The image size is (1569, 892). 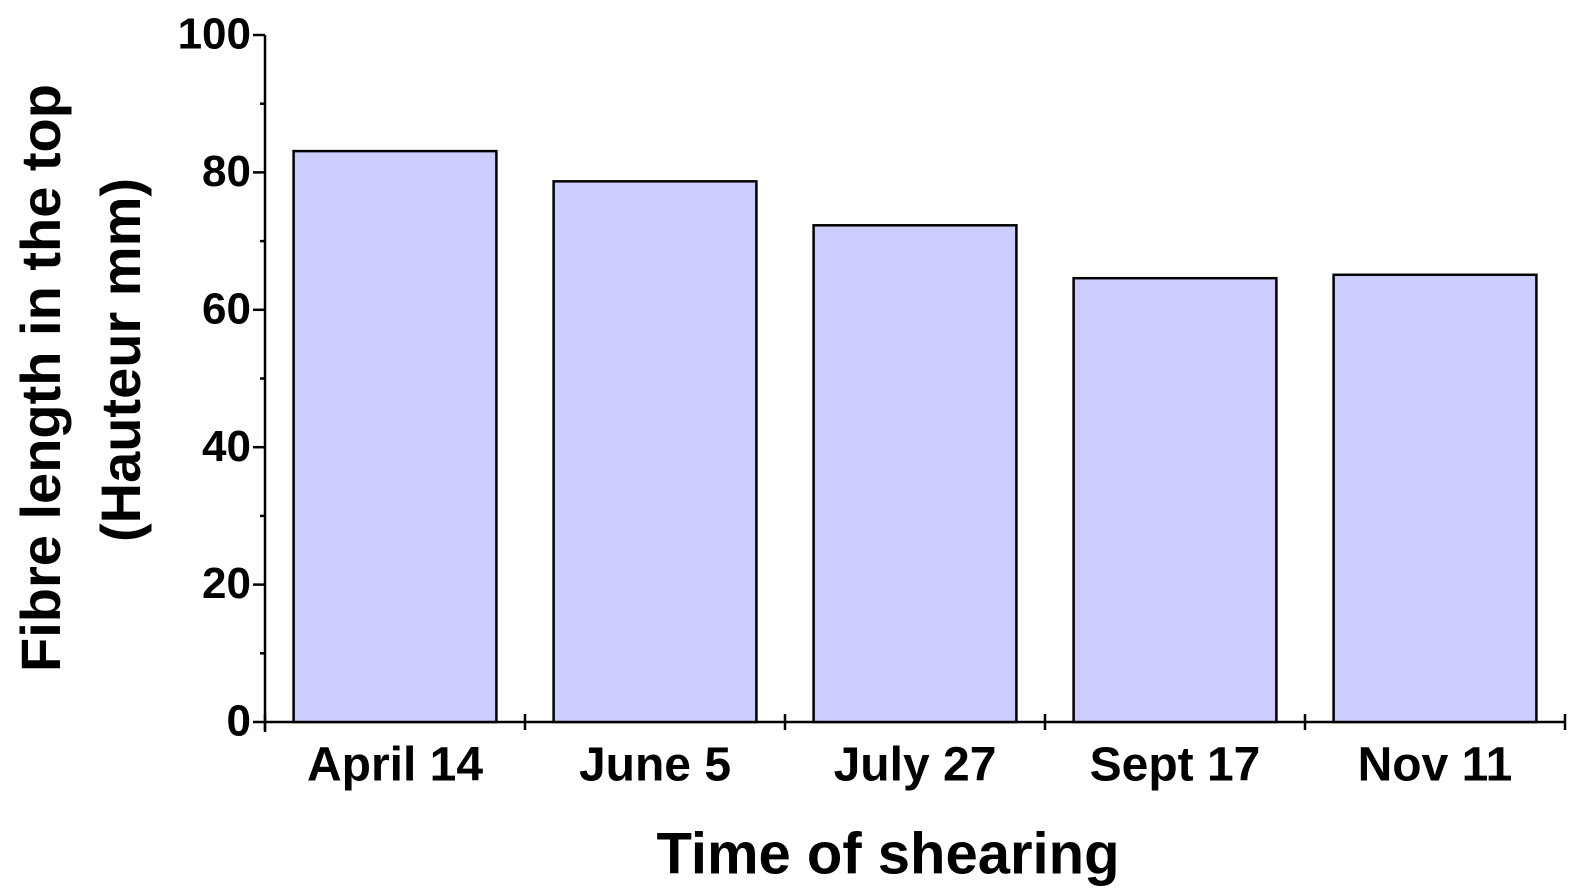 I want to click on y-tick-label: 80, so click(x=226, y=171).